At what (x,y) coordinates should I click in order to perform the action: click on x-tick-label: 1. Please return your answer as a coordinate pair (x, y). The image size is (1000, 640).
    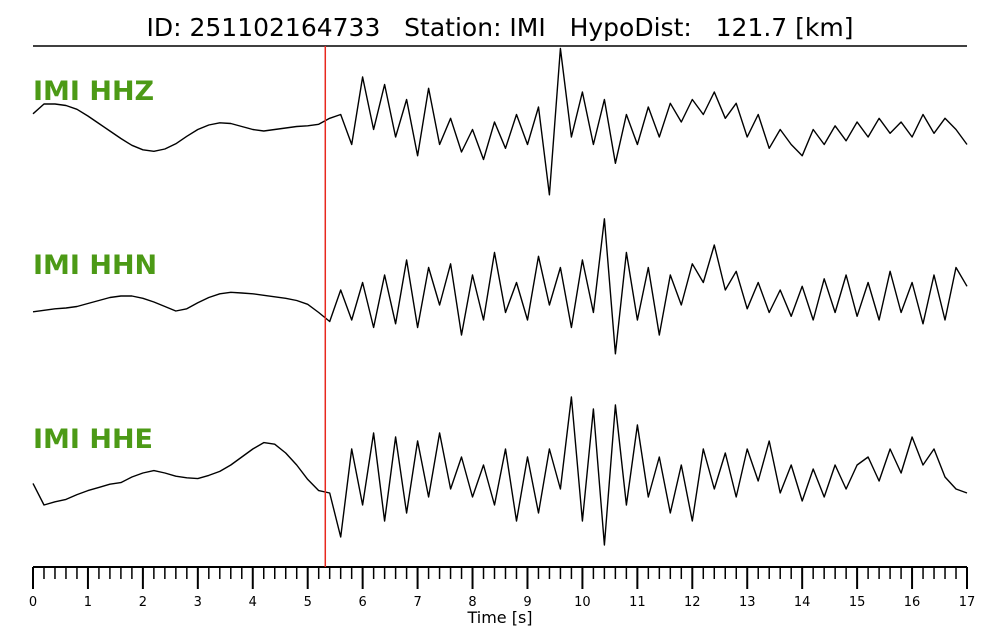
    Looking at the image, I should click on (88, 602).